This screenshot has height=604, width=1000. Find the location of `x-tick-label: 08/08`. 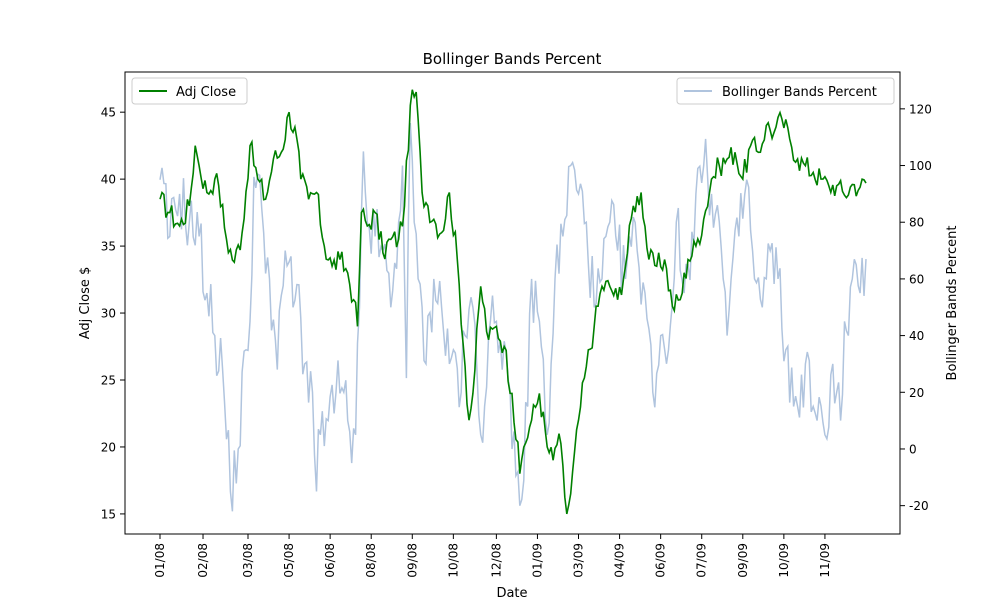

x-tick-label: 08/08 is located at coordinates (371, 560).